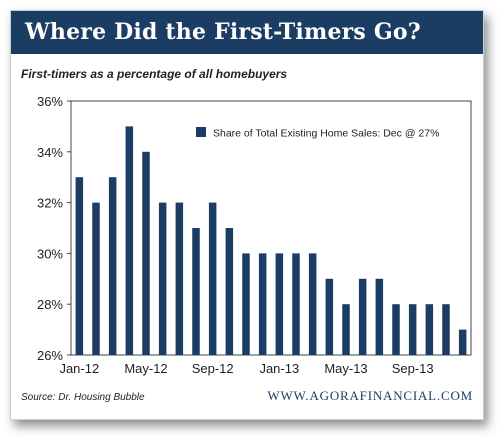 The height and width of the screenshot is (444, 500). I want to click on source-note: Source: Dr. Housing Bubble, so click(83, 397).